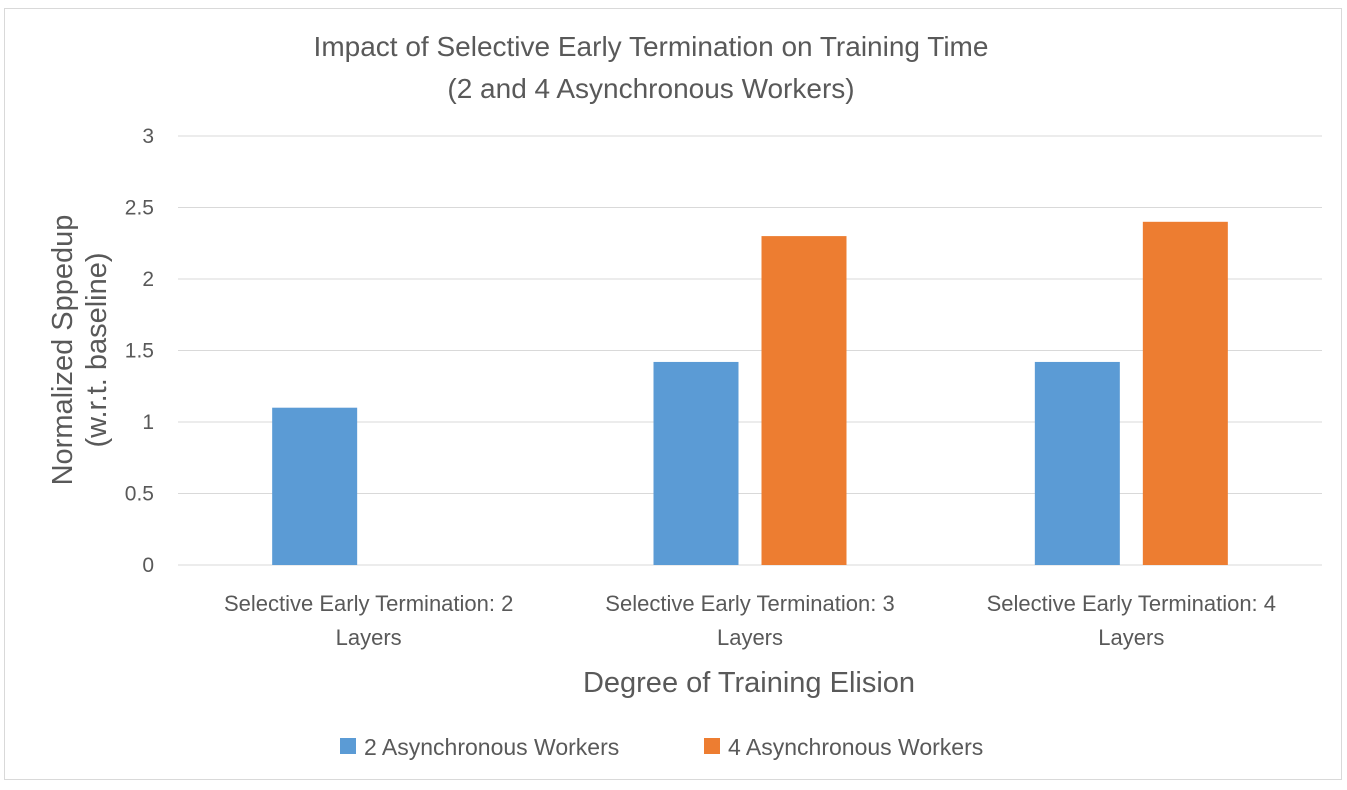  Describe the element at coordinates (368, 603) in the screenshot. I see `x-category-label: Selective Early Termination: 2` at that location.